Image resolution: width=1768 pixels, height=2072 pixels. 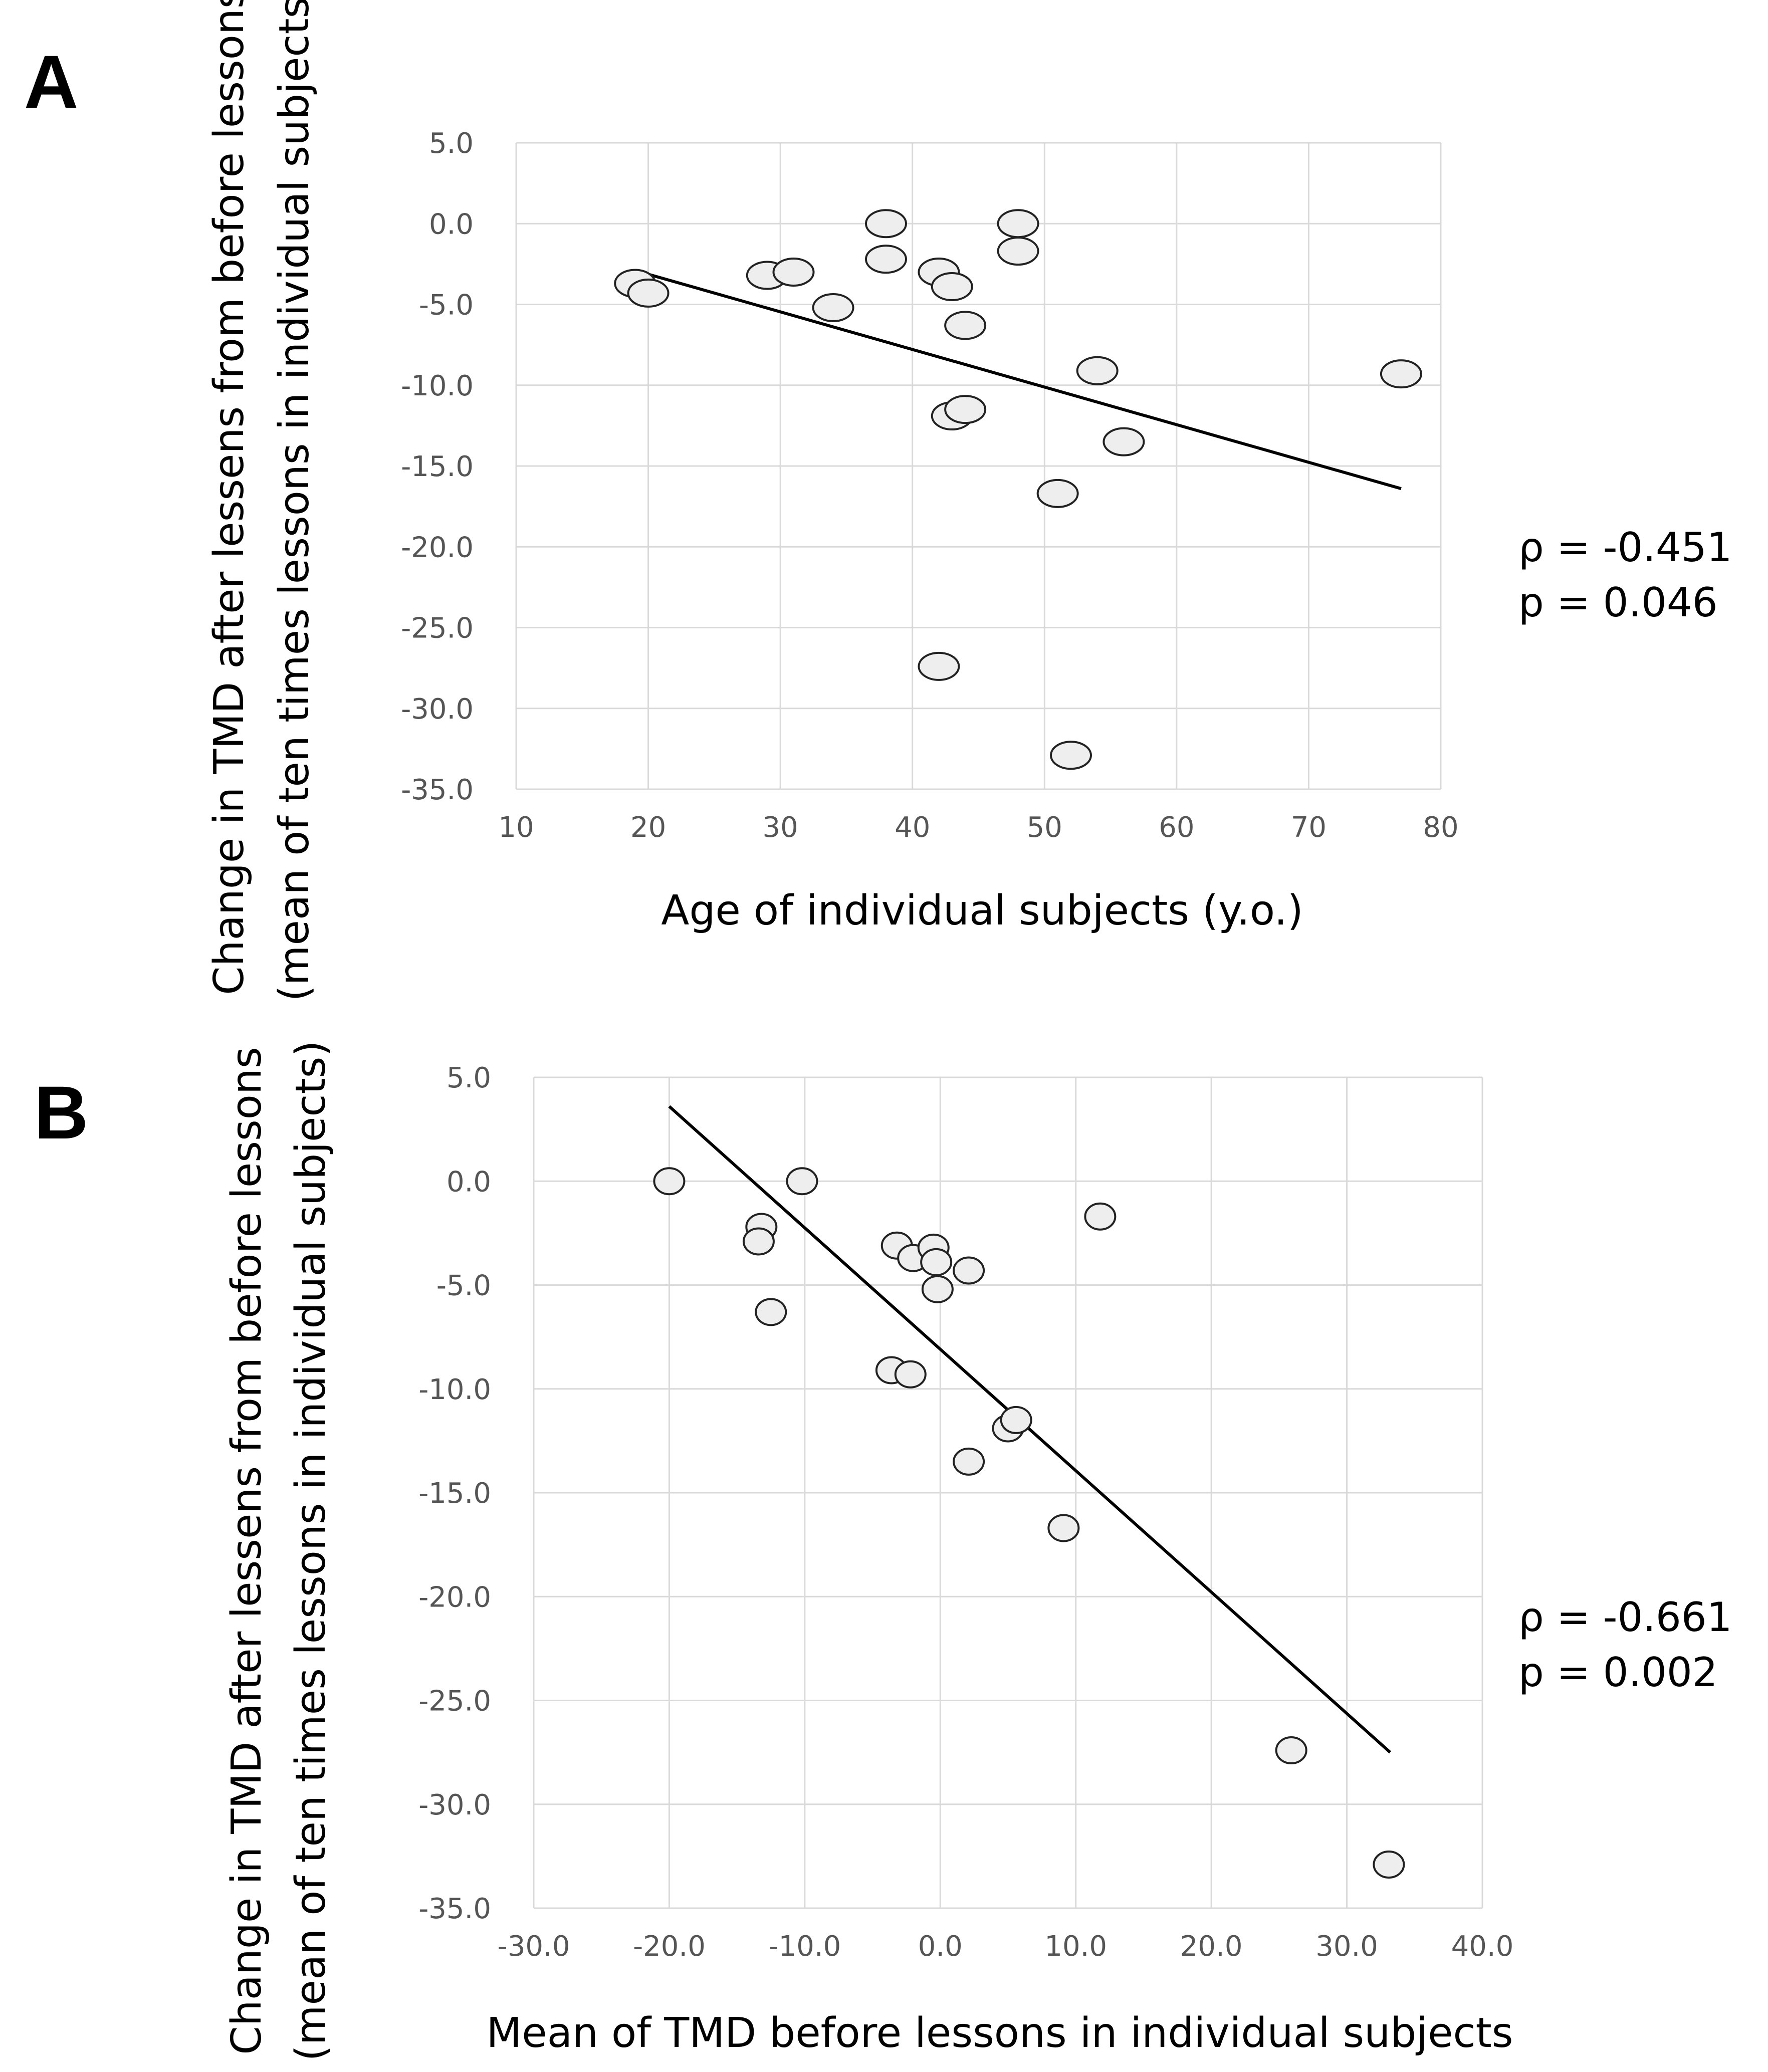 What do you see at coordinates (982, 911) in the screenshot?
I see `x-axis-label: Age of individual subjects (y.o.)` at bounding box center [982, 911].